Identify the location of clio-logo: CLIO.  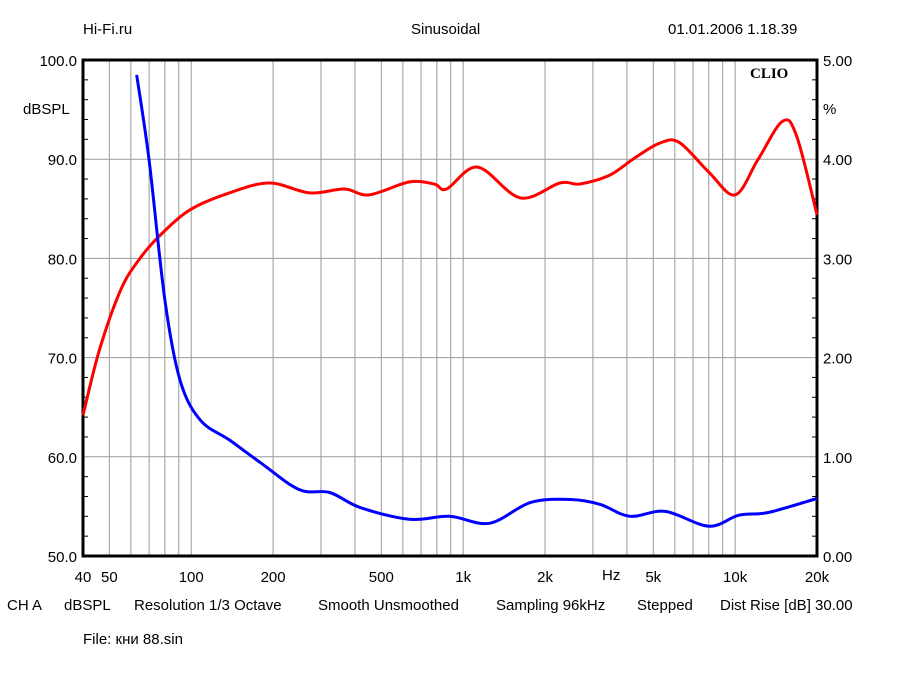
(769, 74).